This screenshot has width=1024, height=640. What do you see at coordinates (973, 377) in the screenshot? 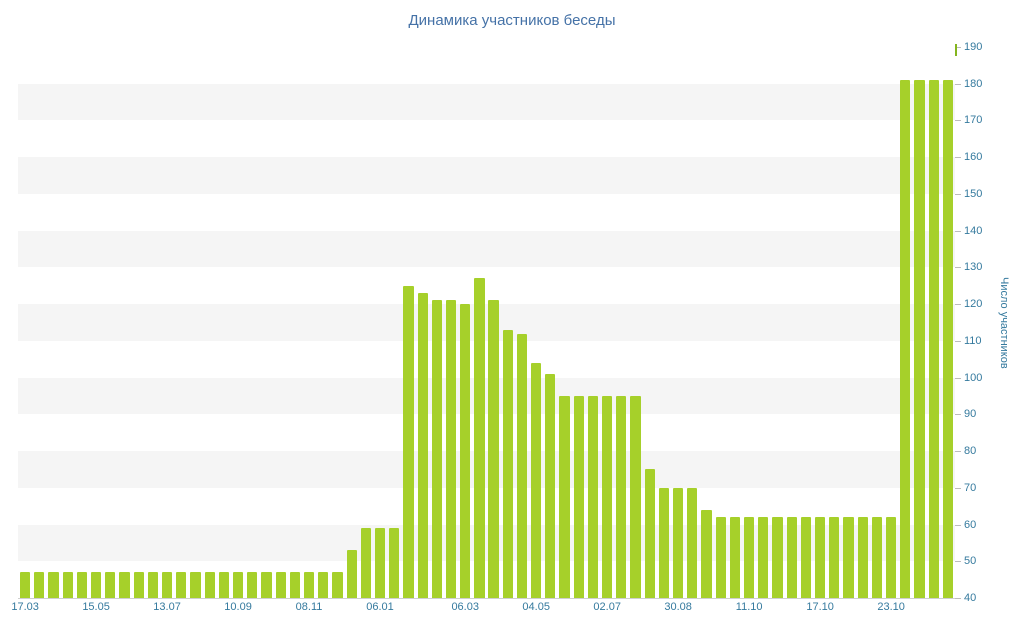
I see `y-tick-label: 100` at bounding box center [973, 377].